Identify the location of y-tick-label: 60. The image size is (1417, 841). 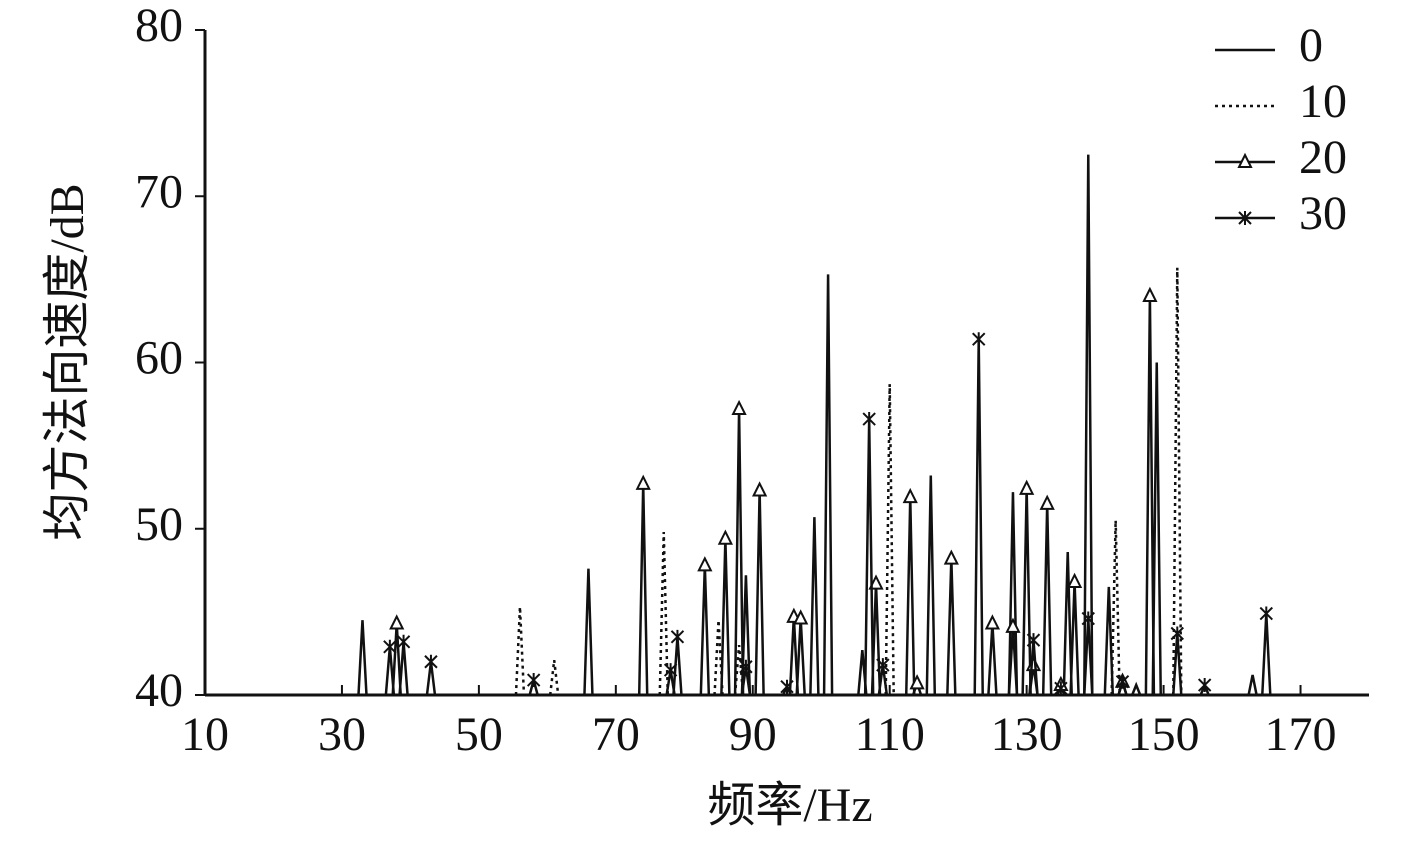
(159, 358).